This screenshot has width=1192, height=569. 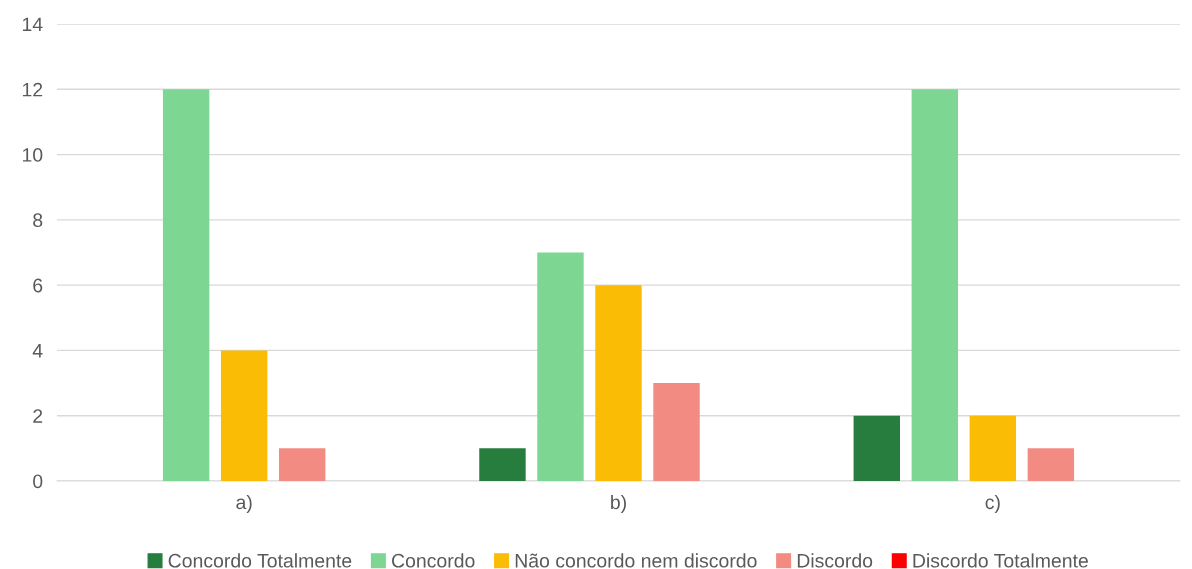 I want to click on x-tick-label: c), so click(x=992, y=504).